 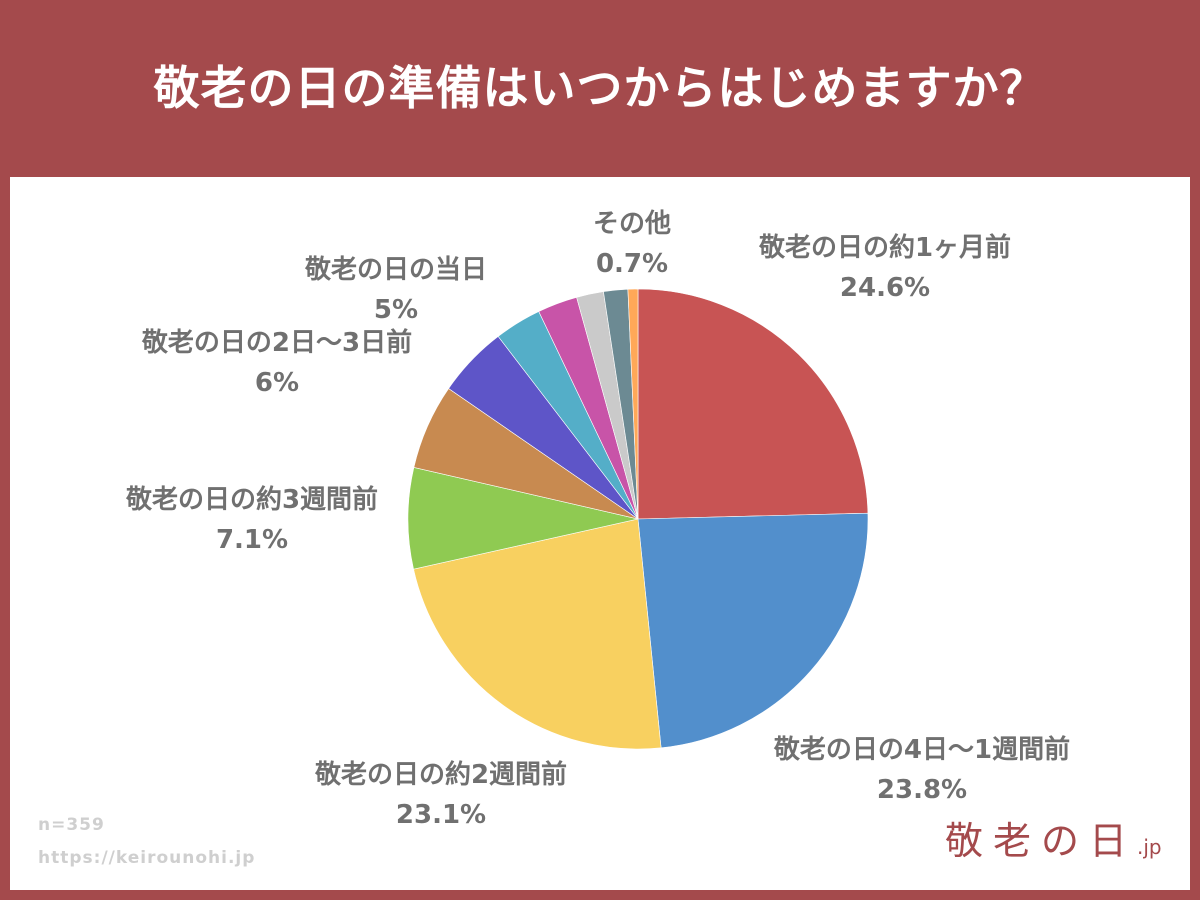 What do you see at coordinates (632, 264) in the screenshot?
I see `slice-label-value: 0.7%` at bounding box center [632, 264].